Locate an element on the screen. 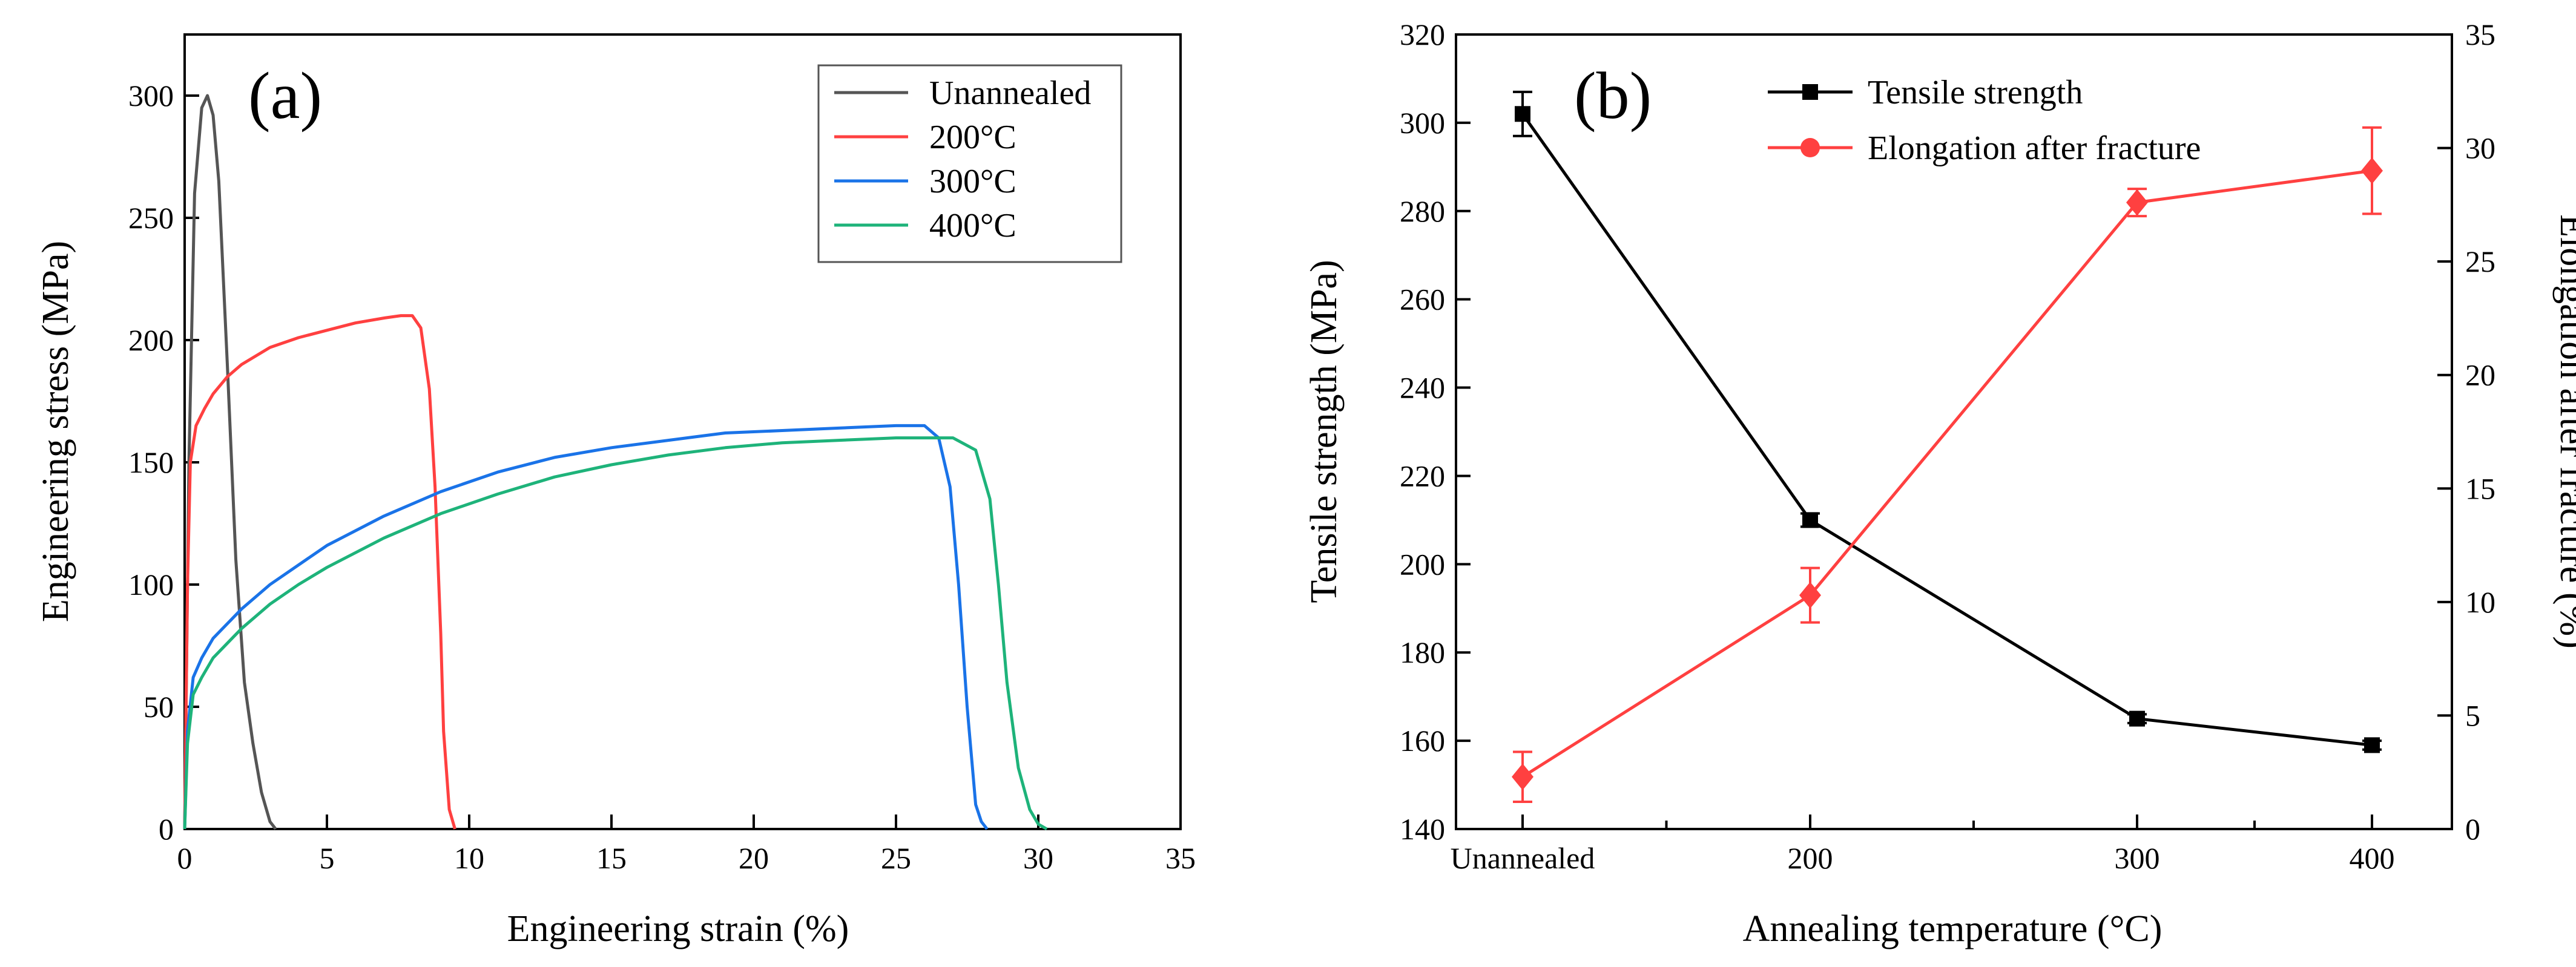 Image resolution: width=2576 pixels, height=967 pixels. y-tick-label-b: 320 is located at coordinates (1422, 34).